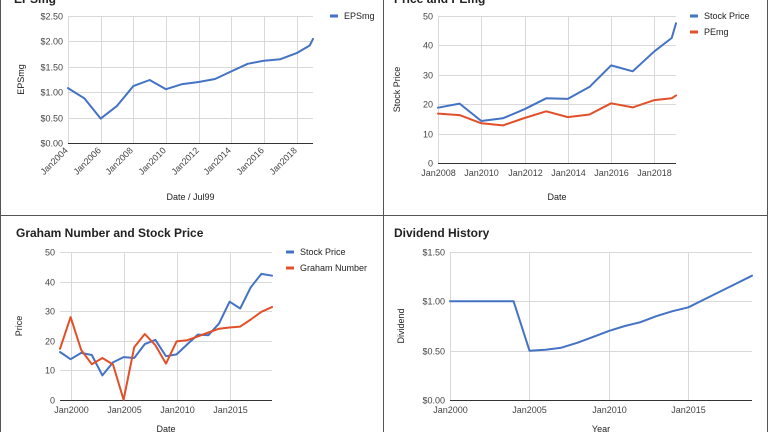 This screenshot has height=432, width=768. Describe the element at coordinates (21, 79) in the screenshot. I see `y-axis-title: EPSmg` at that location.